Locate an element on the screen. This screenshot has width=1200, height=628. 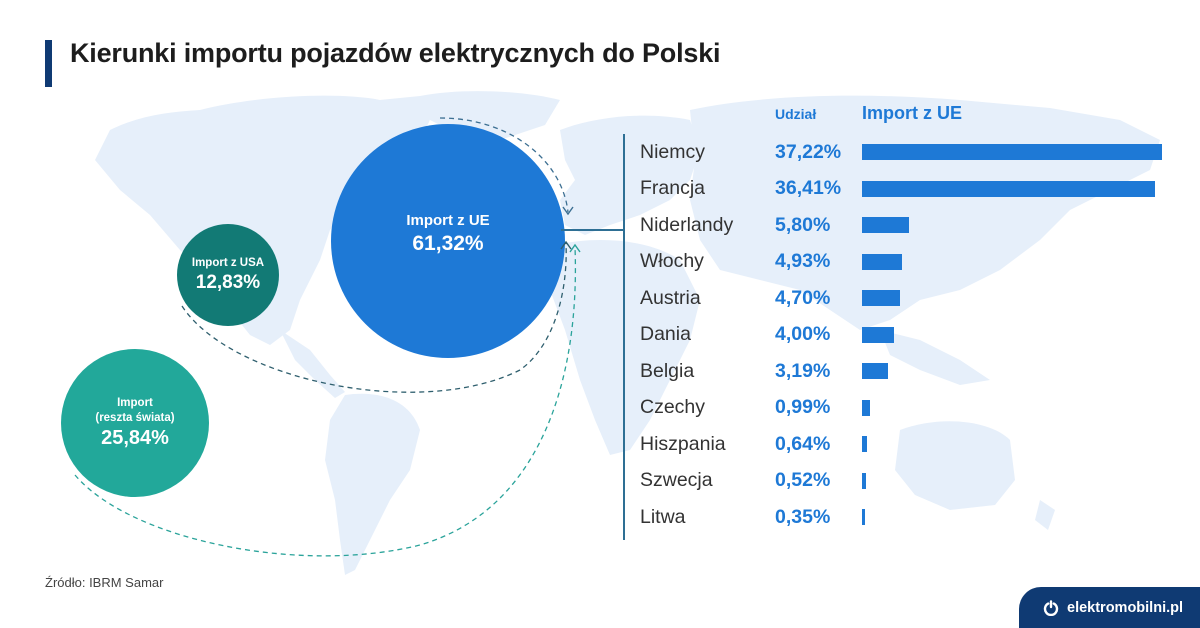
country-share: 0,35% is located at coordinates (803, 516).